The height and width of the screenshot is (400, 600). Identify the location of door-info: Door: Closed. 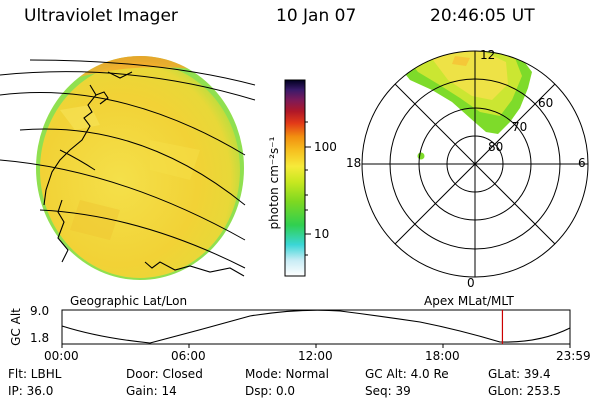
(164, 374).